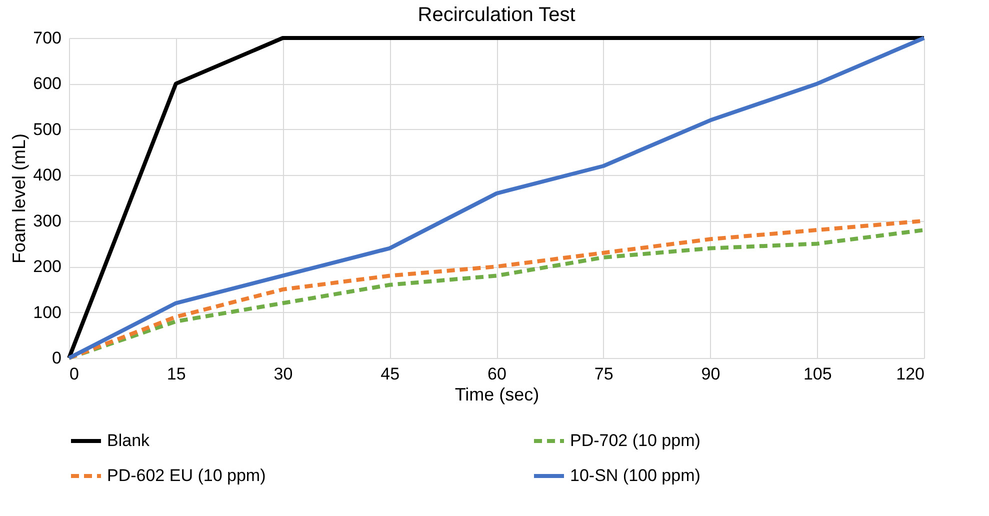 The width and height of the screenshot is (989, 516). What do you see at coordinates (497, 374) in the screenshot?
I see `x-tick-label: 60` at bounding box center [497, 374].